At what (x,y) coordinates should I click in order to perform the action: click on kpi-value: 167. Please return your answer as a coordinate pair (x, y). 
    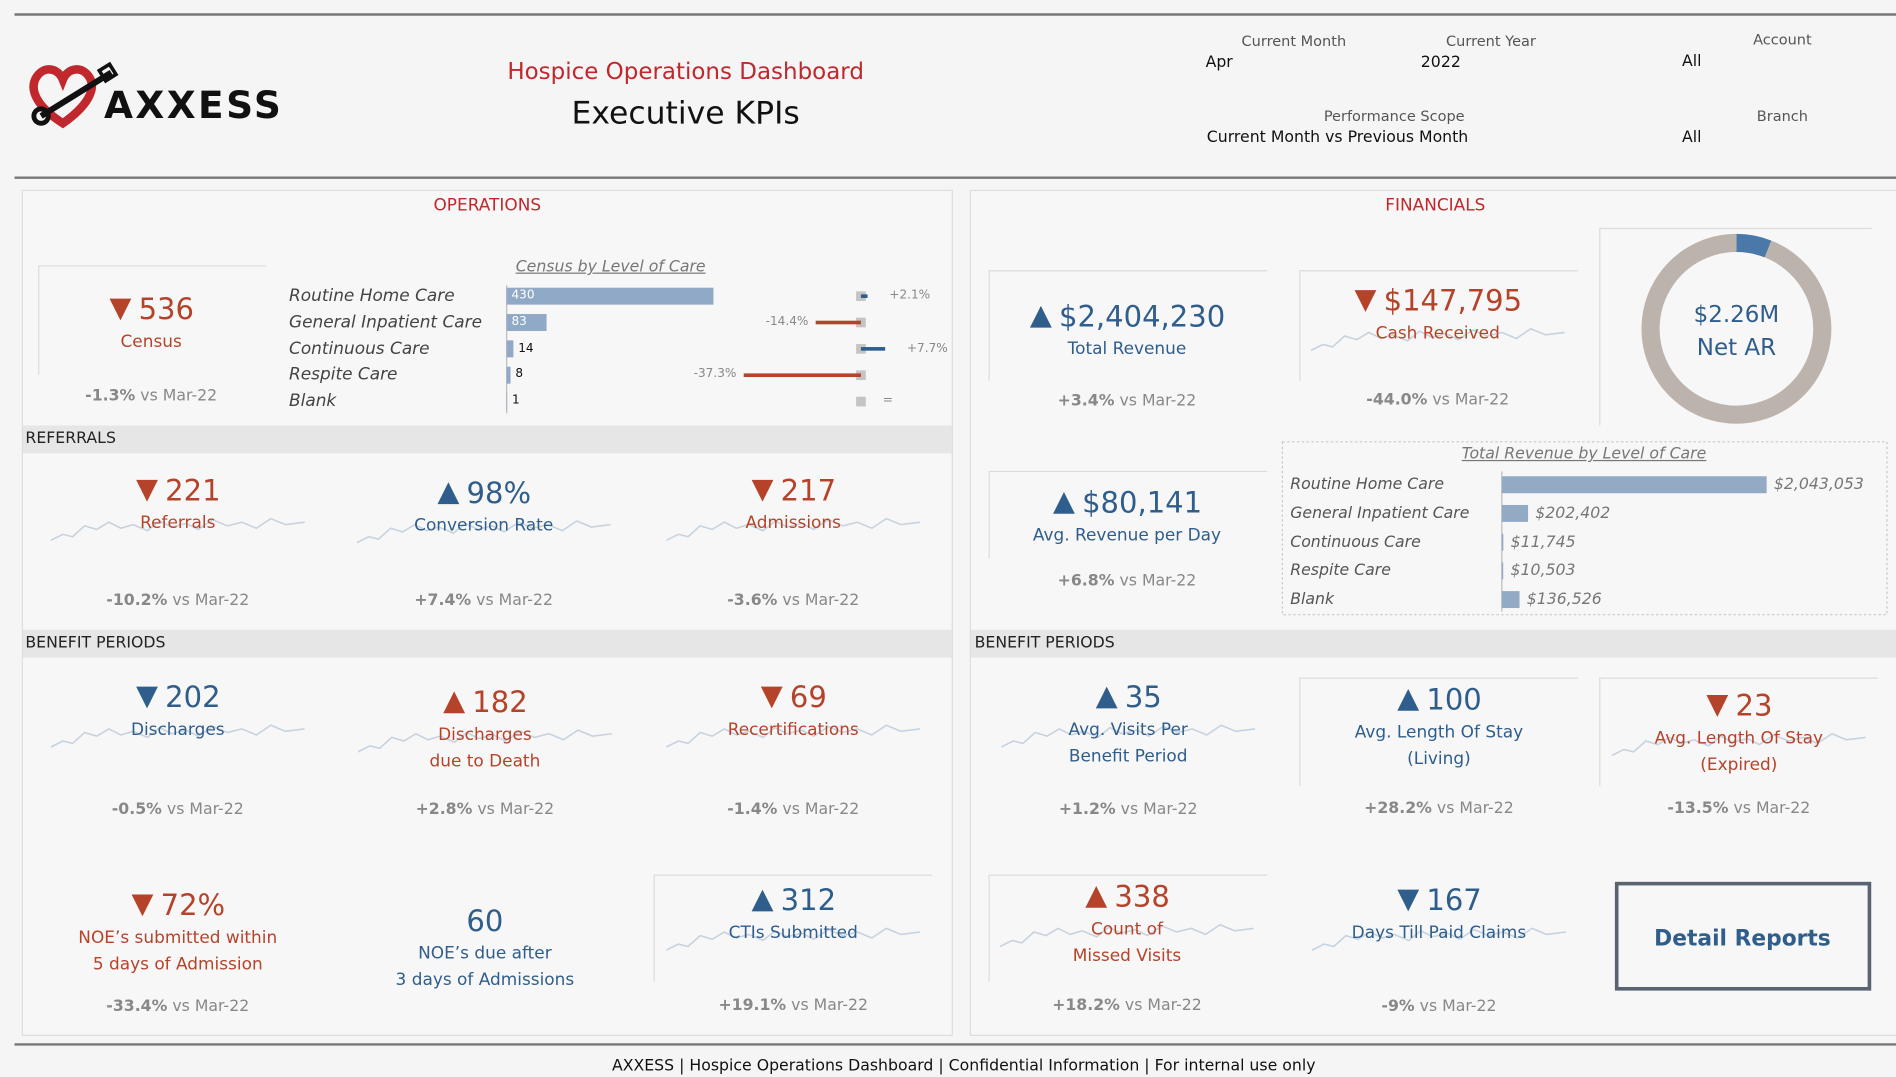
    Looking at the image, I should click on (1439, 900).